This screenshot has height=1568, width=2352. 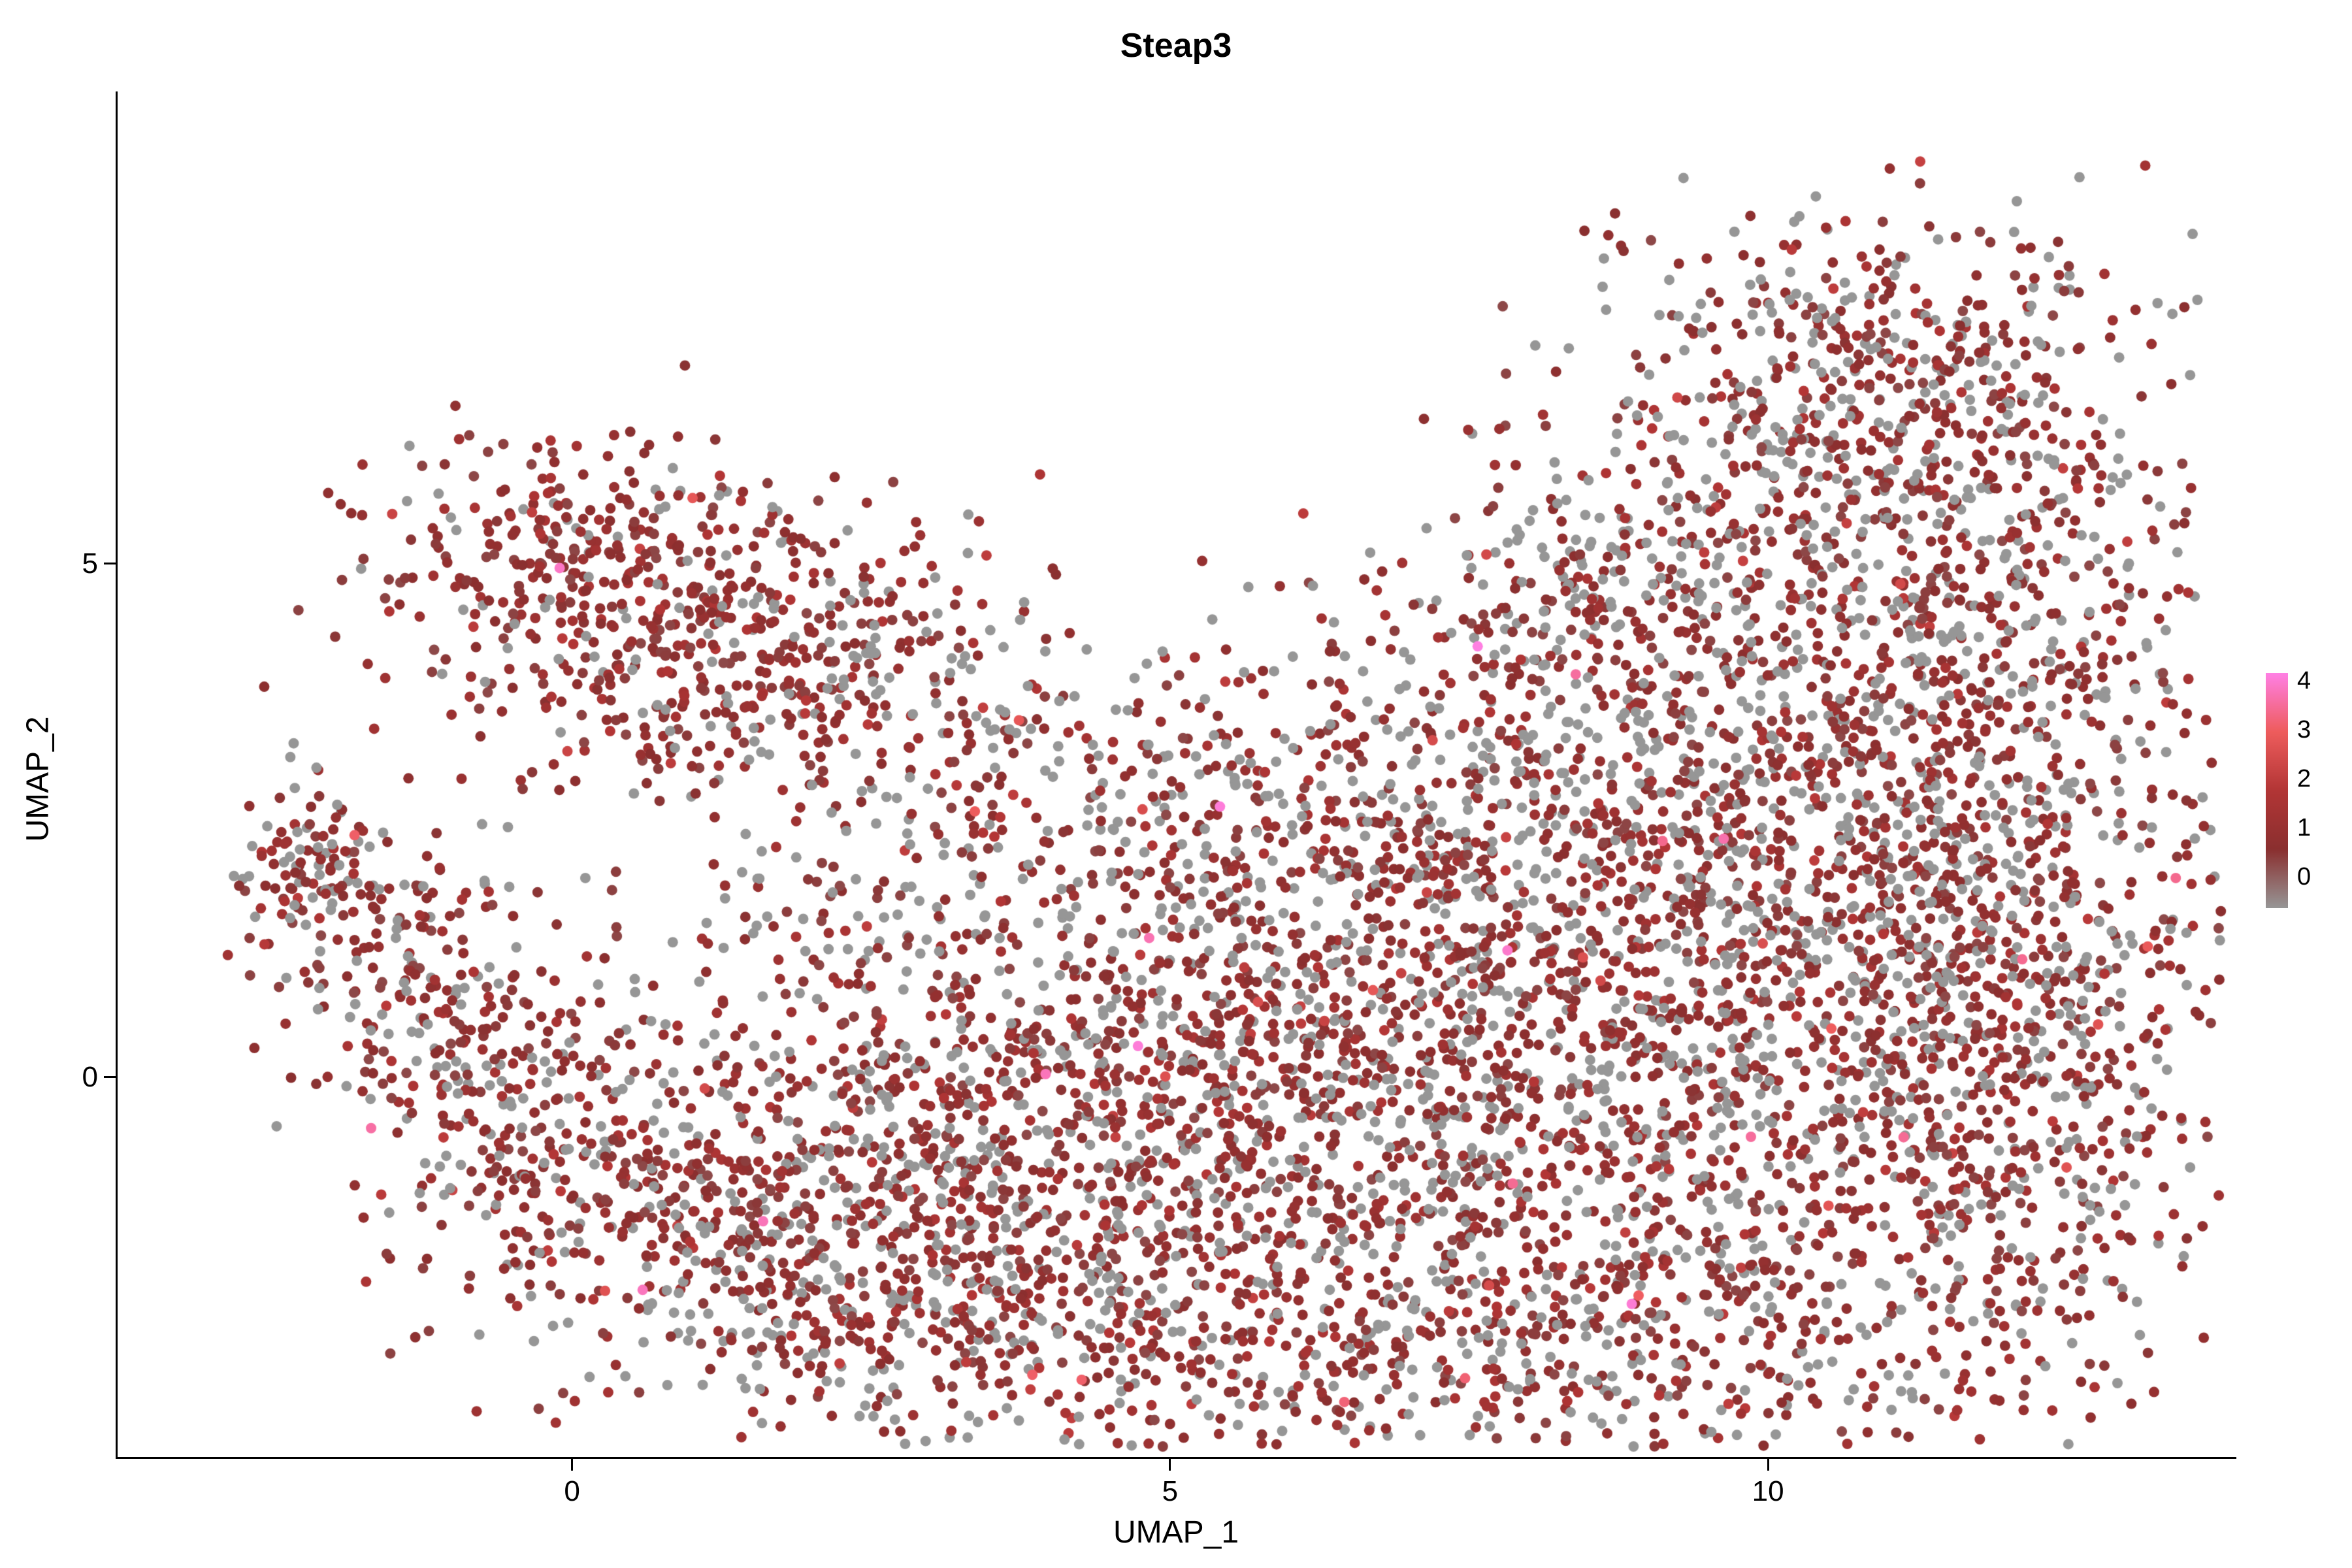 What do you see at coordinates (572, 1491) in the screenshot?
I see `x-tick-label: 0` at bounding box center [572, 1491].